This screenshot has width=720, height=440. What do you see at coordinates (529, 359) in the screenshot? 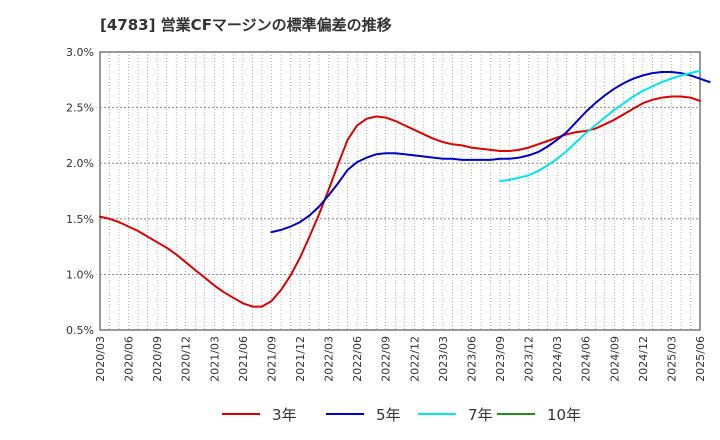
I see `x-tick-label: 2023/12` at bounding box center [529, 359].